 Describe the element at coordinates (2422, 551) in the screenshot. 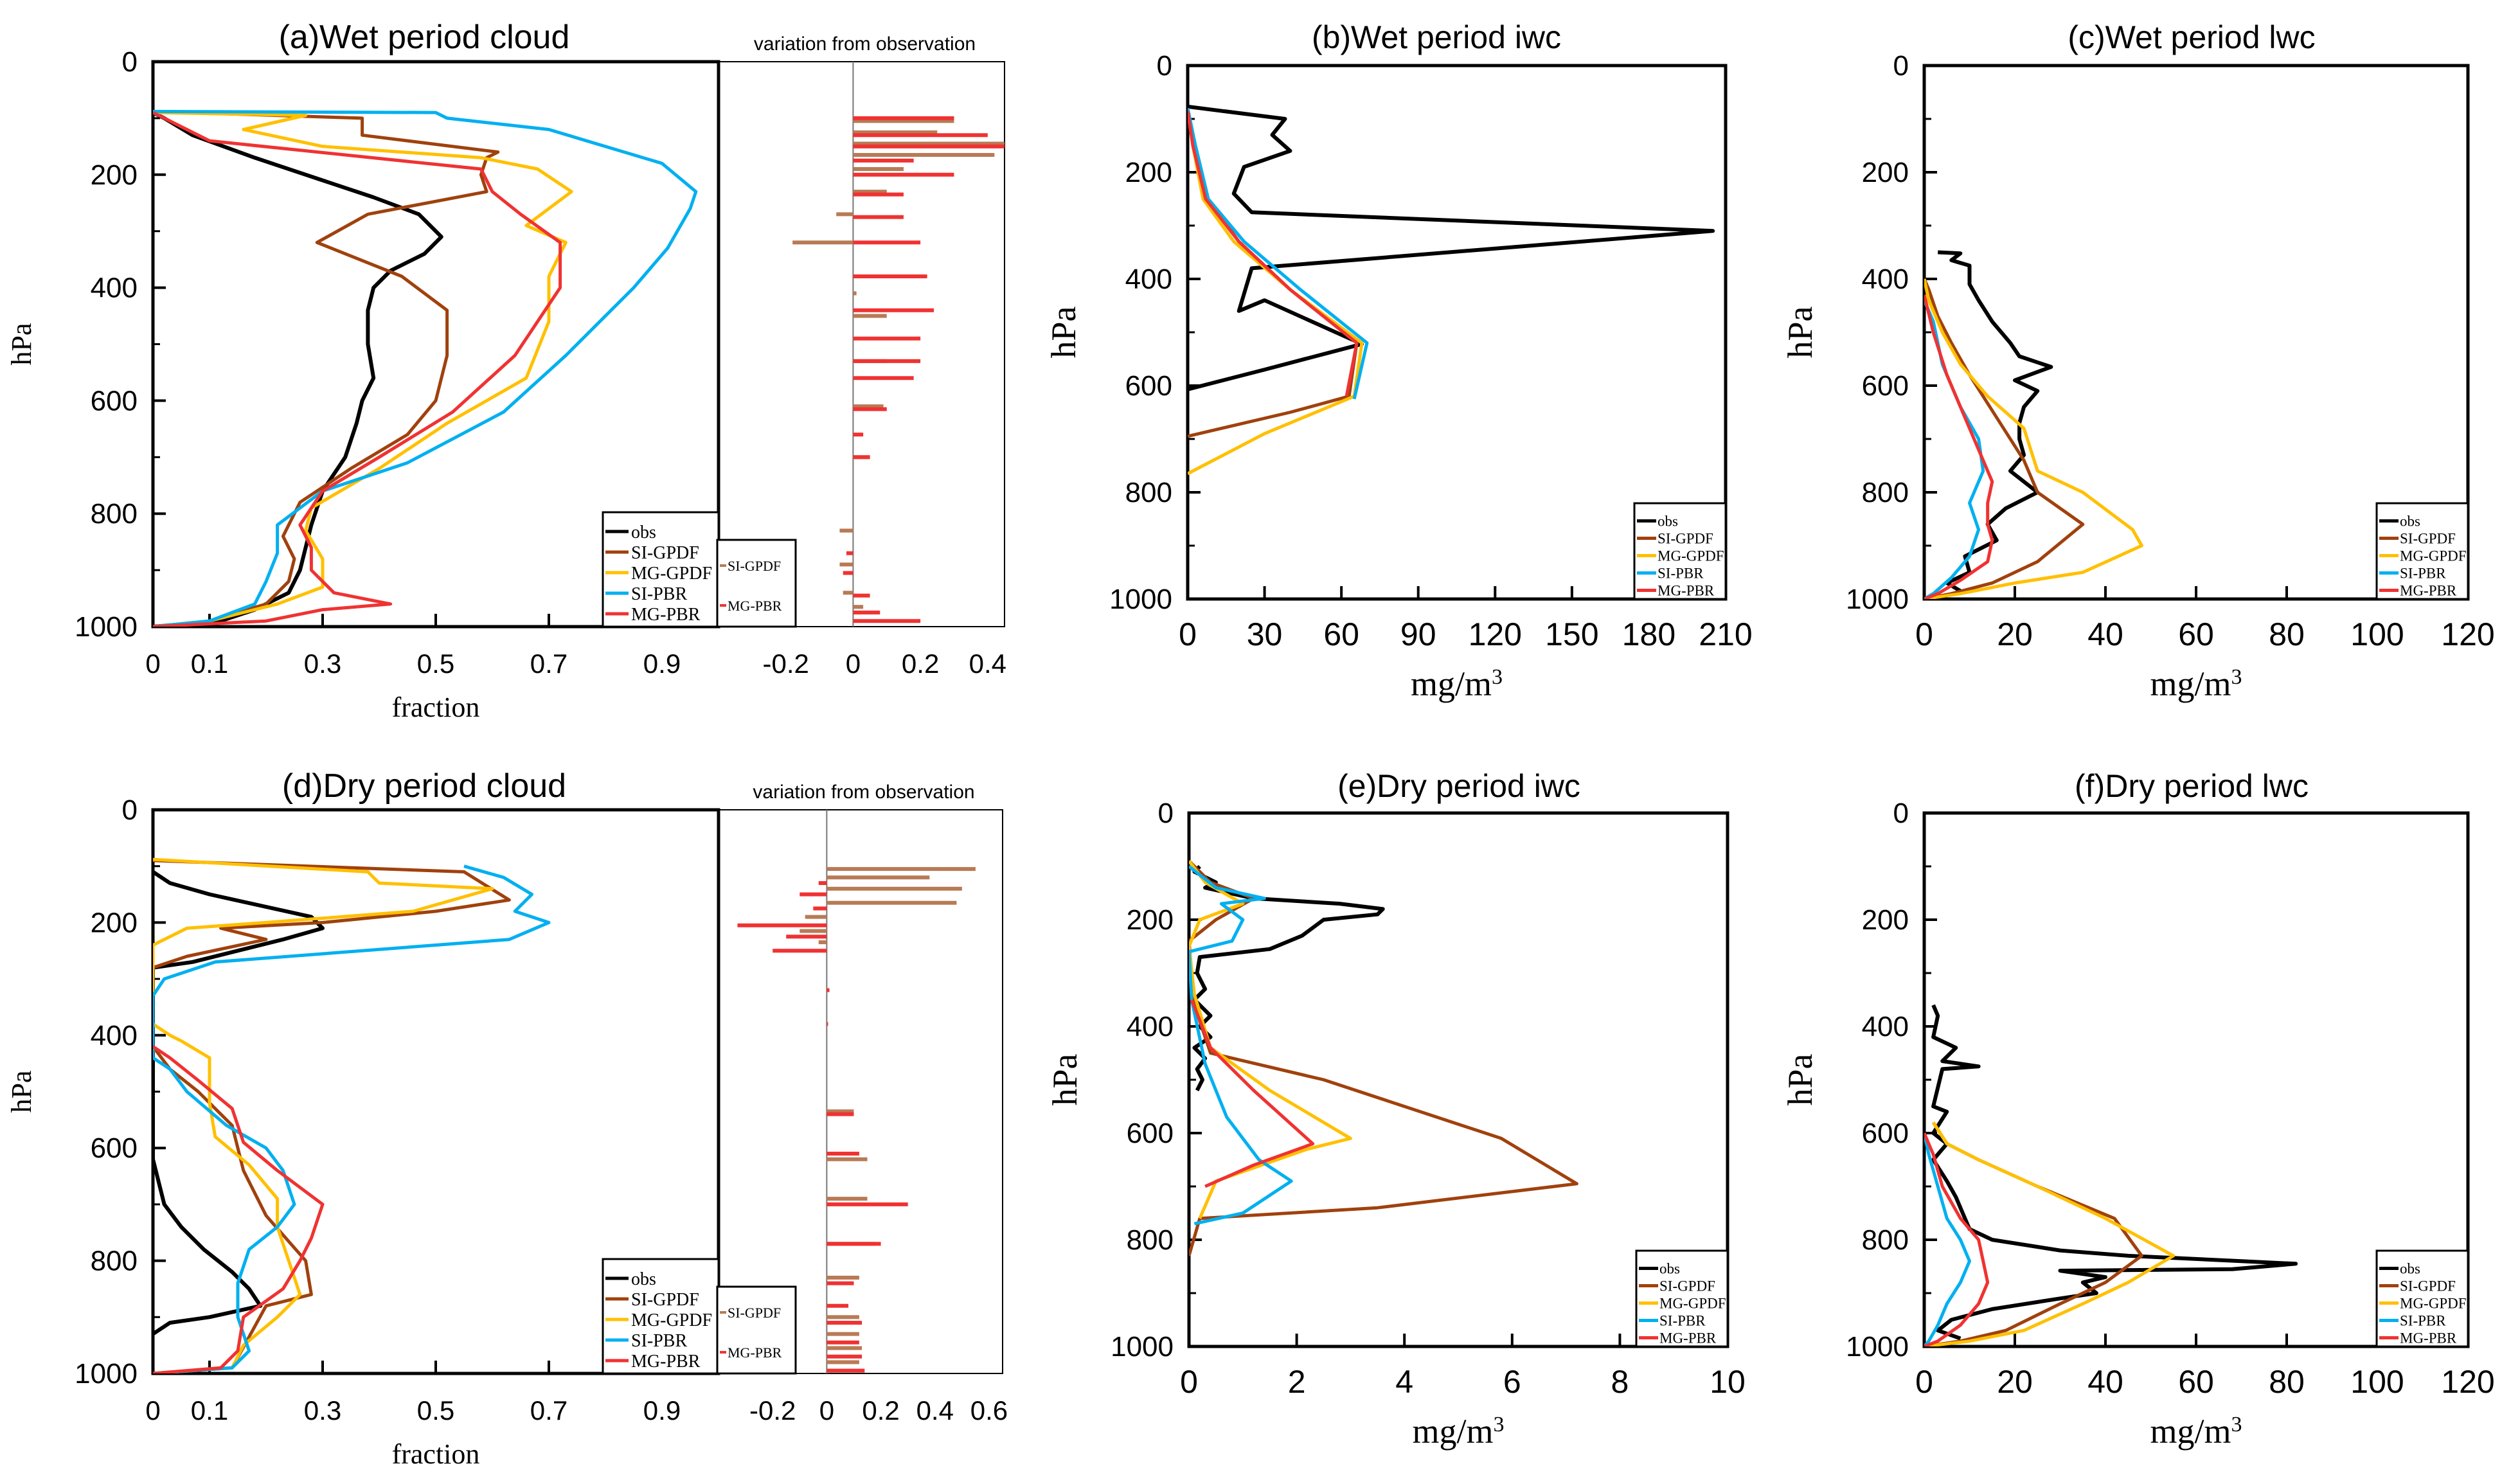

I see `legend-box` at that location.